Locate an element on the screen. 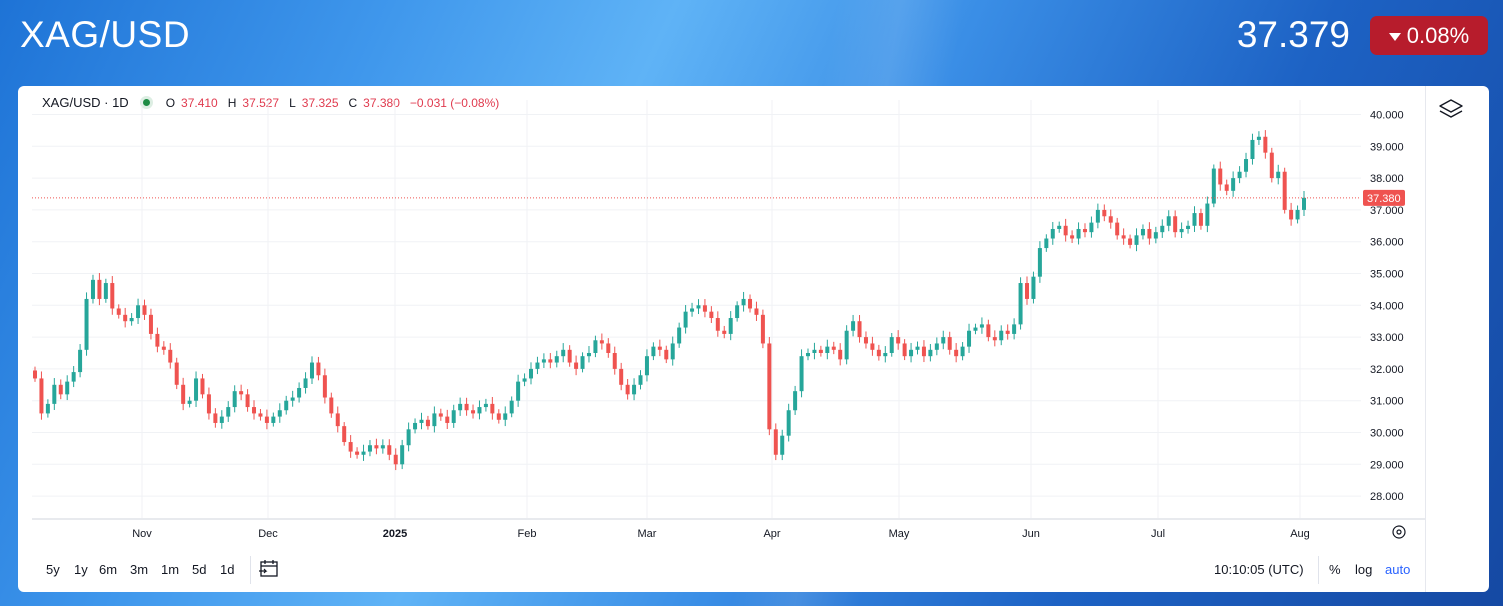 The height and width of the screenshot is (606, 1503). last-price-tag: 37.380 is located at coordinates (1384, 197).